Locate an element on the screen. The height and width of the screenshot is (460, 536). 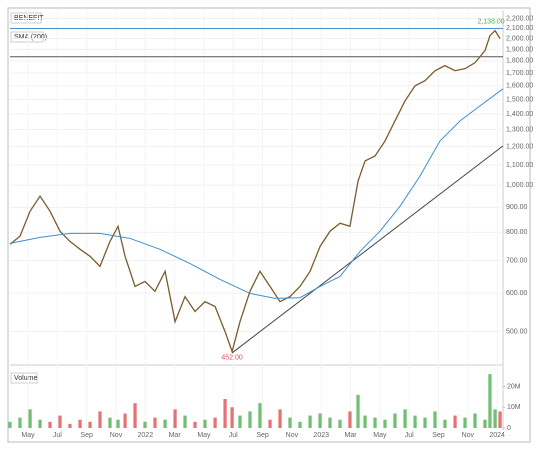
volume-tick-label: 10M is located at coordinates (514, 407).